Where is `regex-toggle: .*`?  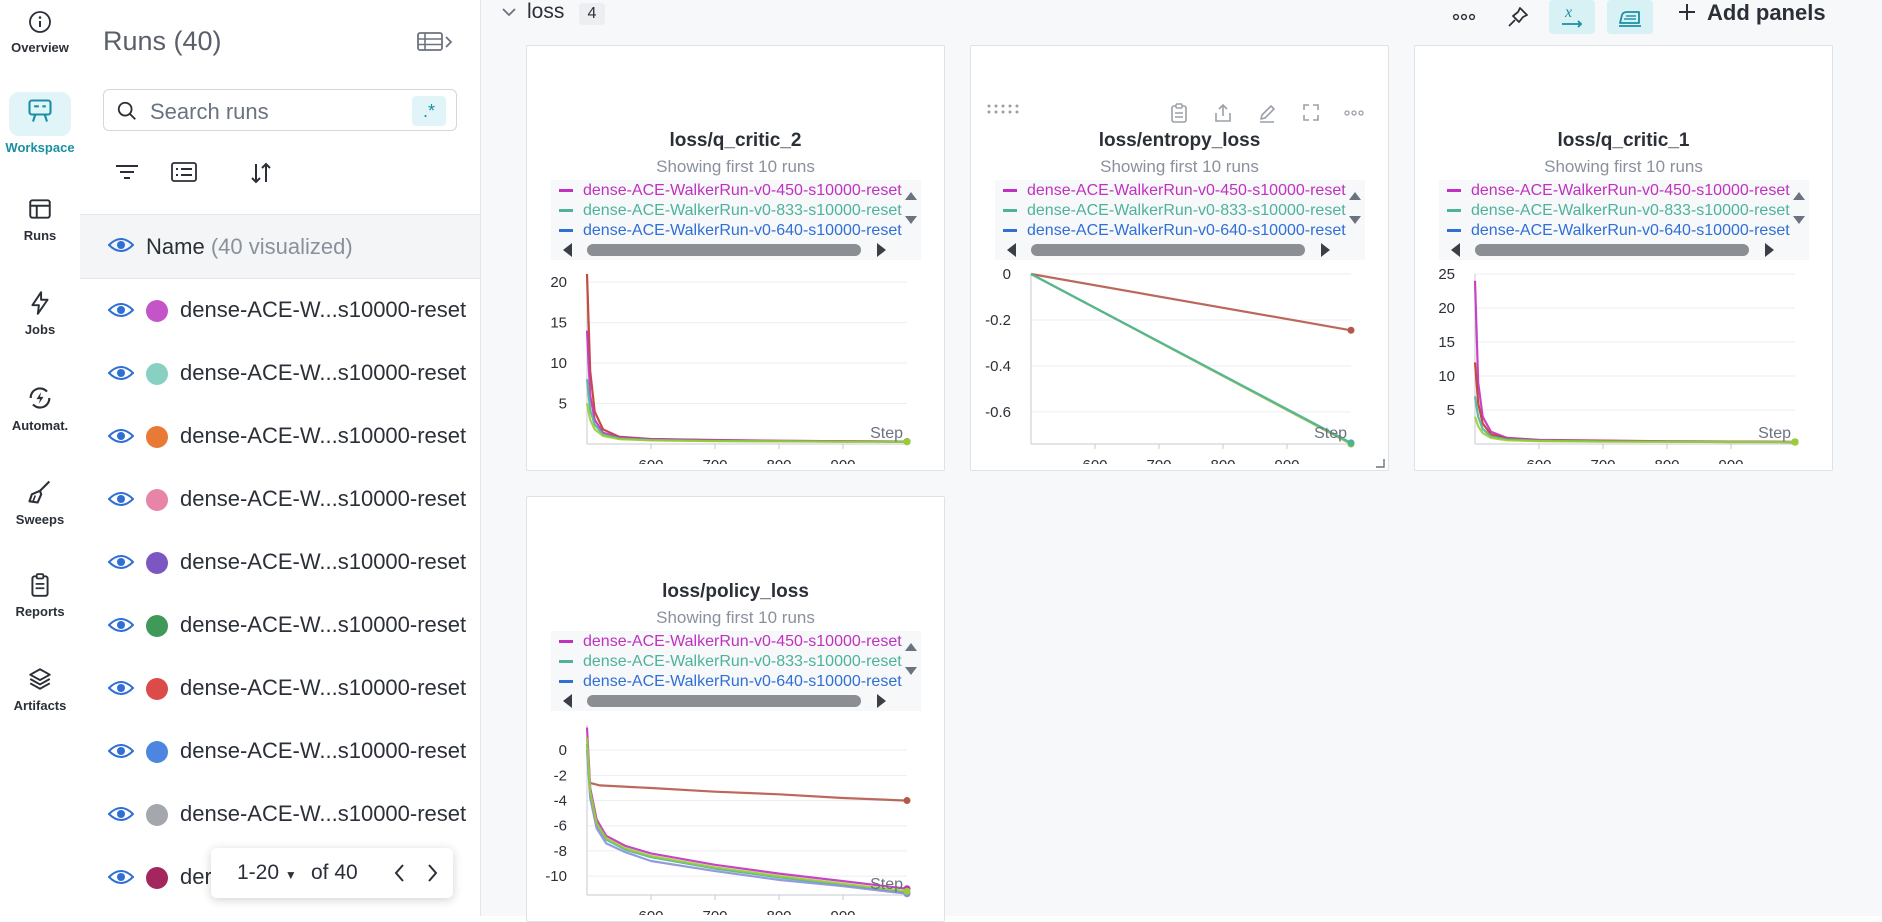
regex-toggle: .* is located at coordinates (429, 111).